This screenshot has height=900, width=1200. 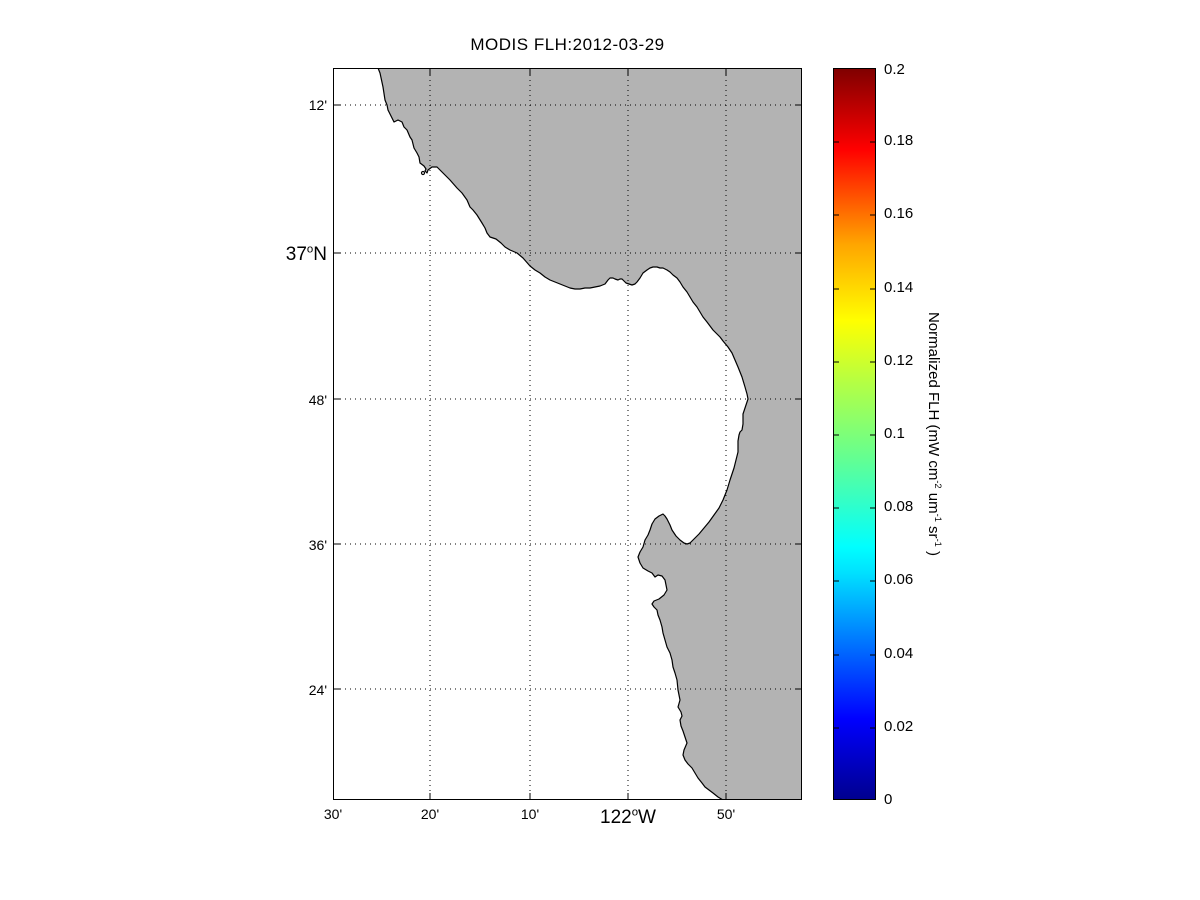 What do you see at coordinates (423, 173) in the screenshot?
I see `islet-dot` at bounding box center [423, 173].